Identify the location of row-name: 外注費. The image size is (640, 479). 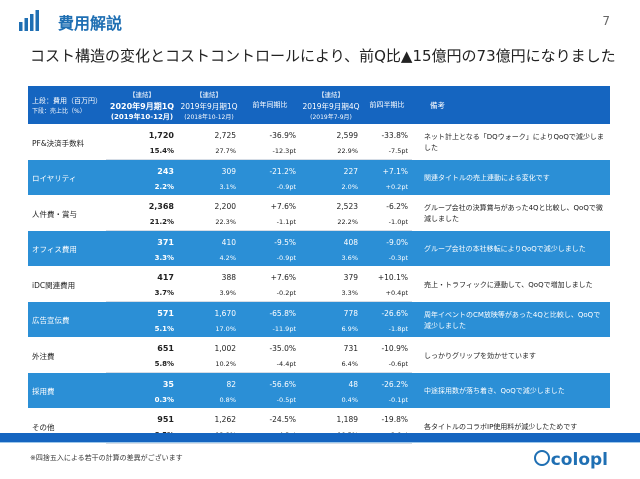
(67, 355).